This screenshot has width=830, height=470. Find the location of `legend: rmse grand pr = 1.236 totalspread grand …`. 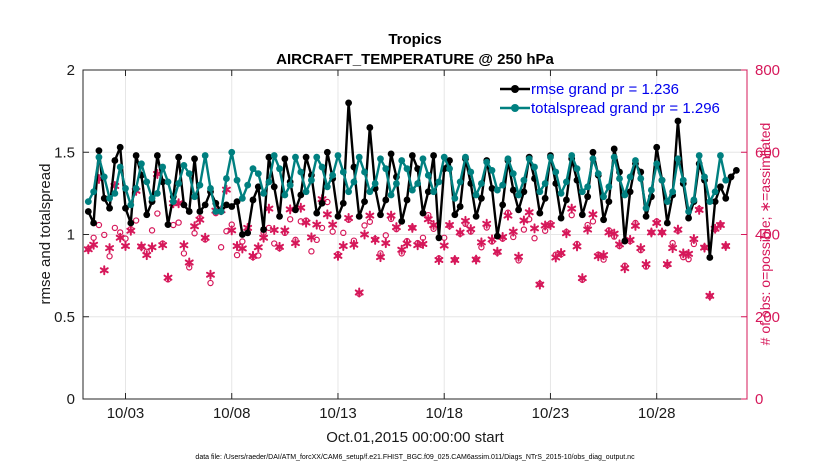

legend: rmse grand pr = 1.236 totalspread grand … is located at coordinates (610, 99).